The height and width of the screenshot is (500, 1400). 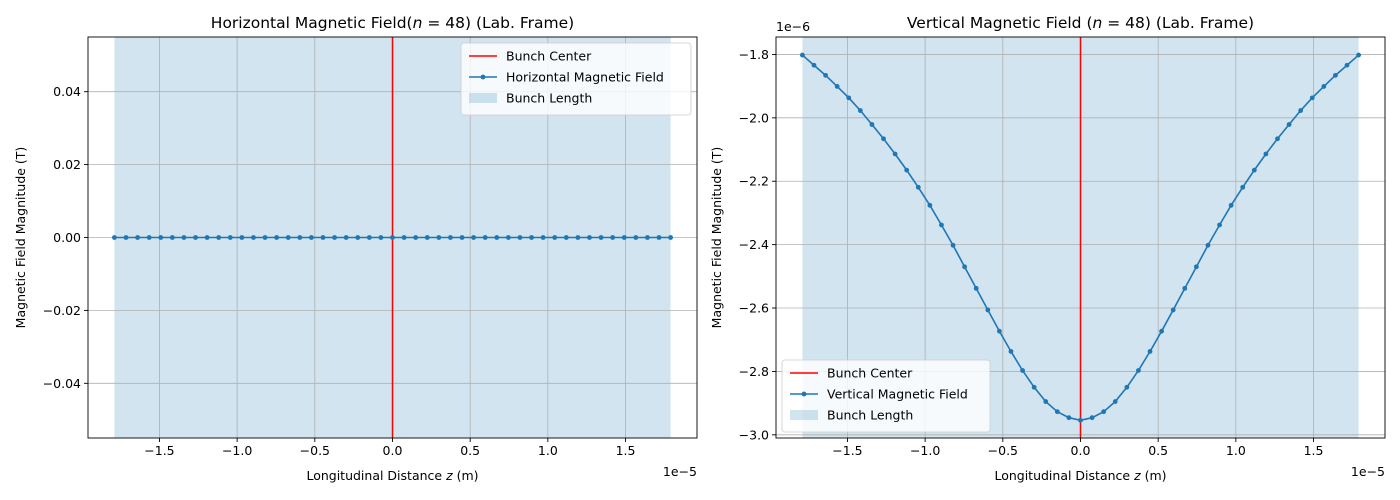 What do you see at coordinates (470, 450) in the screenshot?
I see `x-tick-label: 0.5` at bounding box center [470, 450].